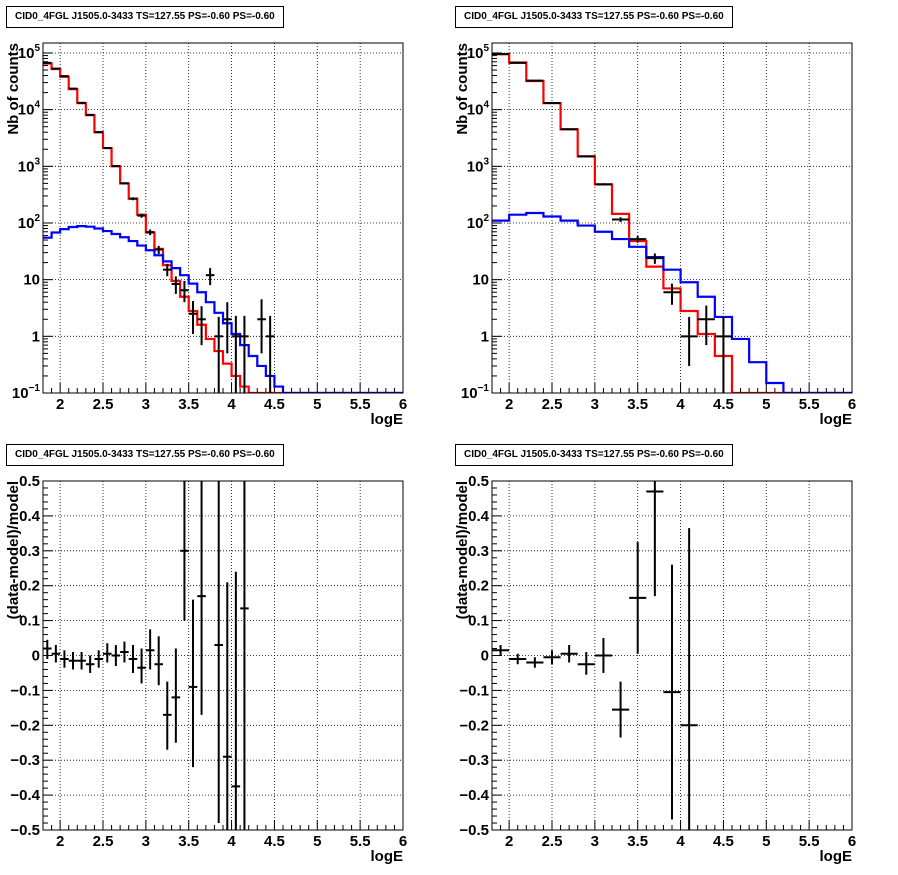  I want to click on y-tick-label: 0.2, so click(29, 586).